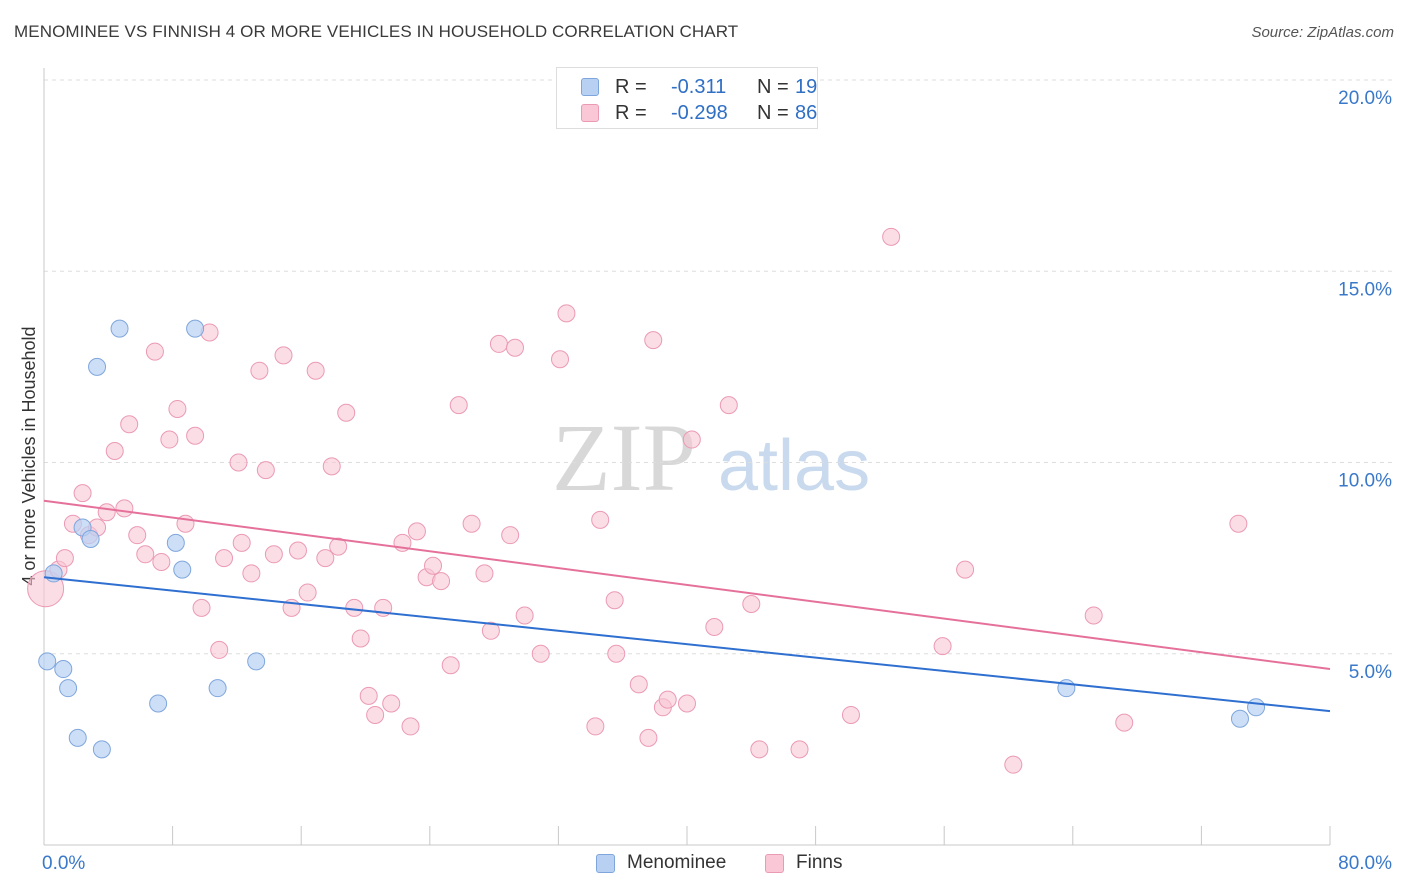 The height and width of the screenshot is (892, 1406). I want to click on n-value: 19, so click(806, 87).